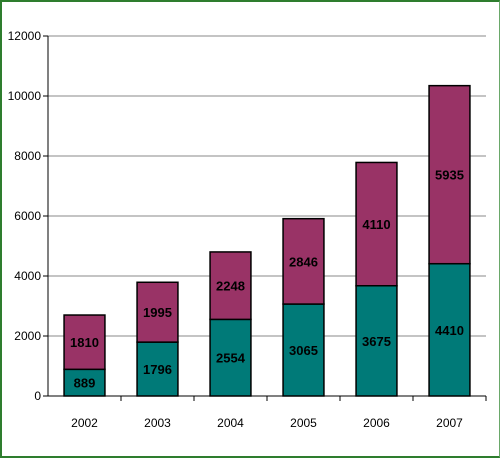 The width and height of the screenshot is (500, 461). I want to click on y-tick-label: 2000, so click(27, 336).